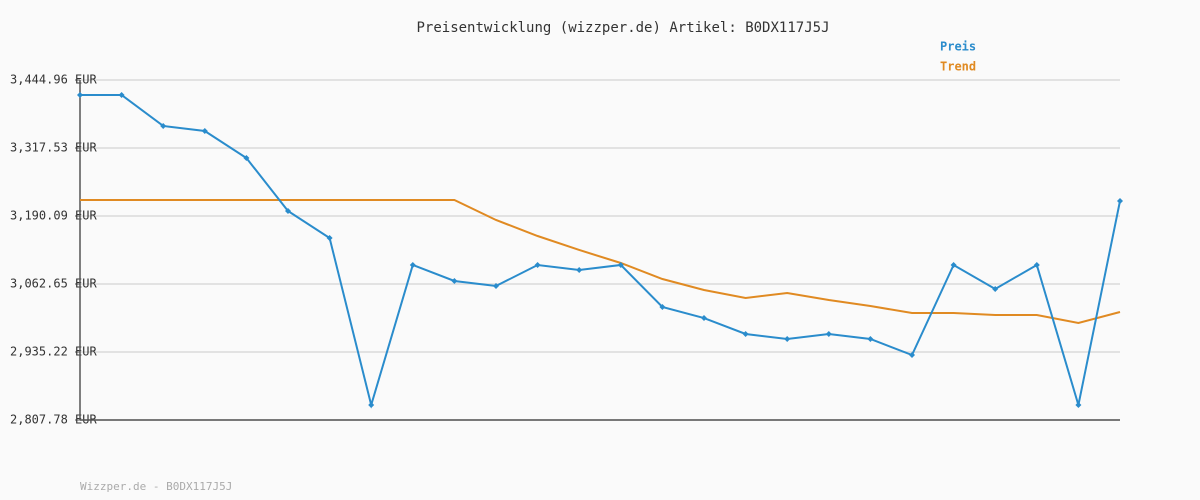  I want to click on y-tick-label: 2,935.22 EUR, so click(53, 351).